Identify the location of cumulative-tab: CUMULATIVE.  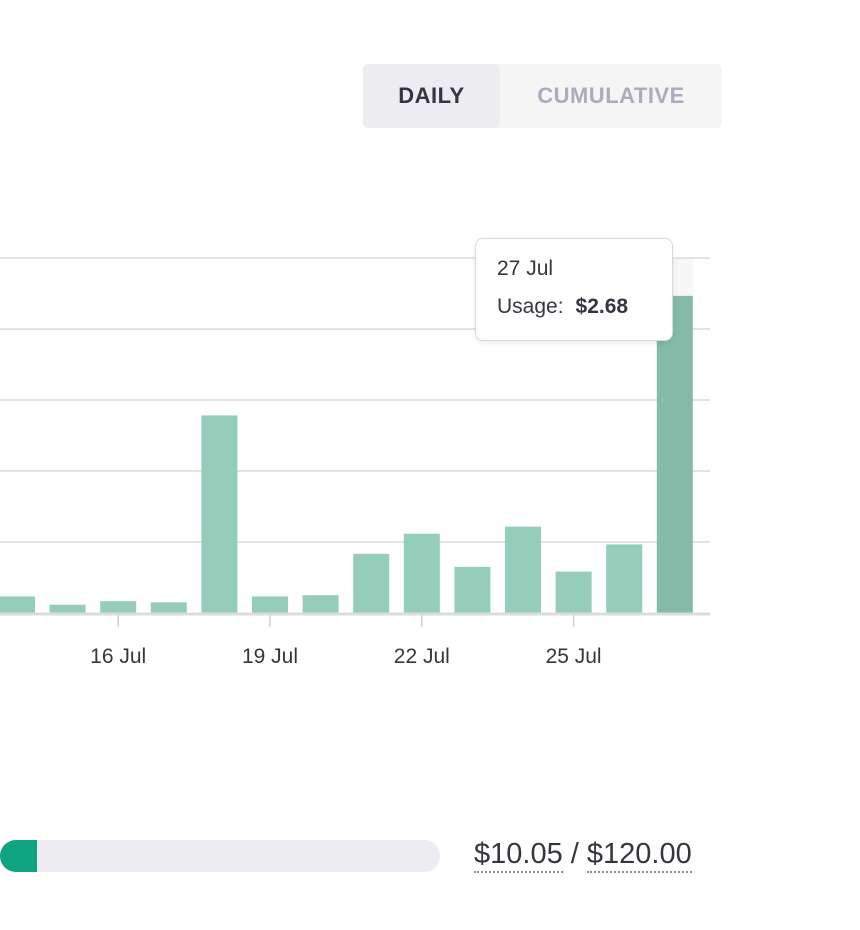
(611, 95).